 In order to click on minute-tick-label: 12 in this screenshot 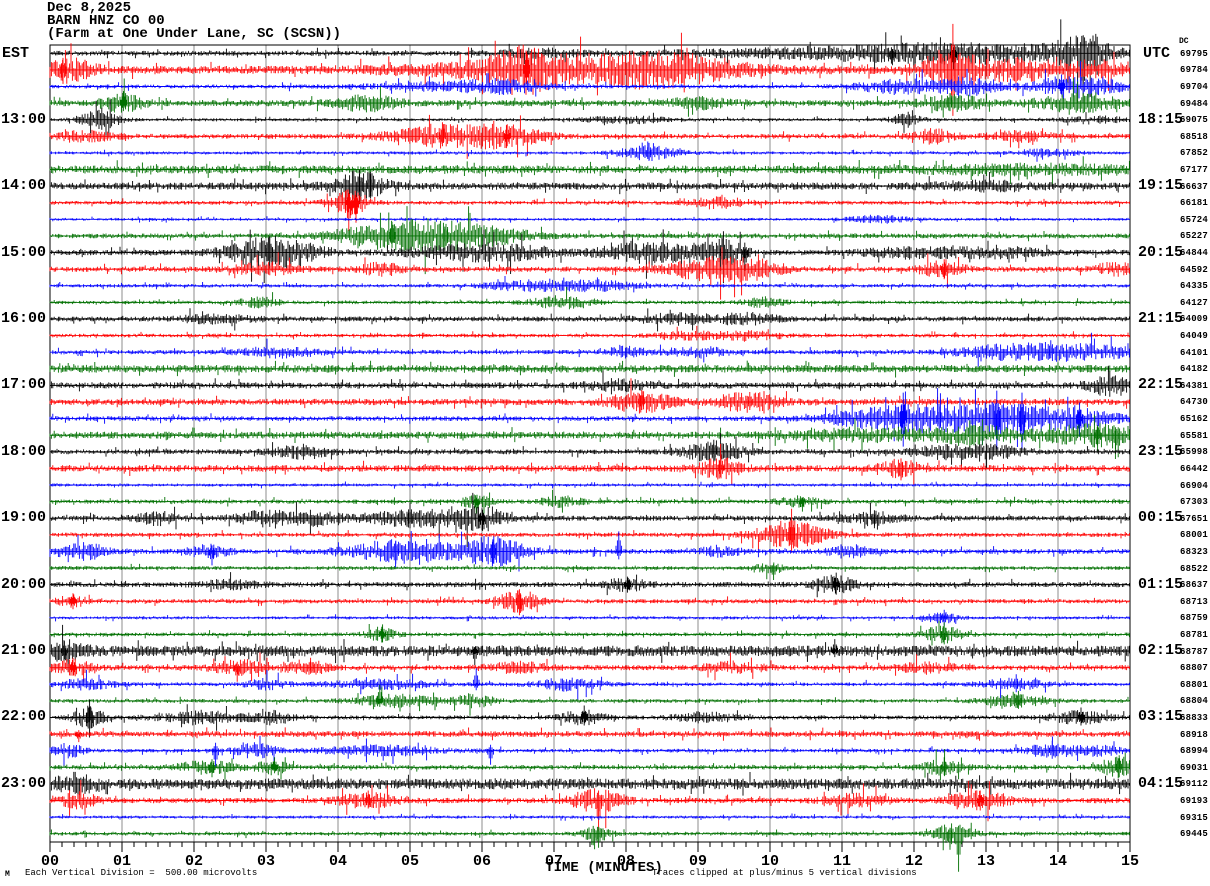, I will do `click(914, 861)`.